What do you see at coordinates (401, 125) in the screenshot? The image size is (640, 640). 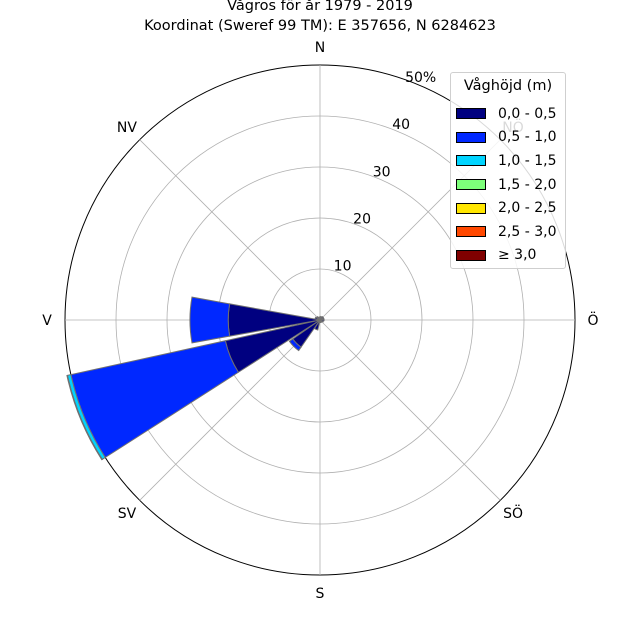 I see `radial-tick-label: 40` at bounding box center [401, 125].